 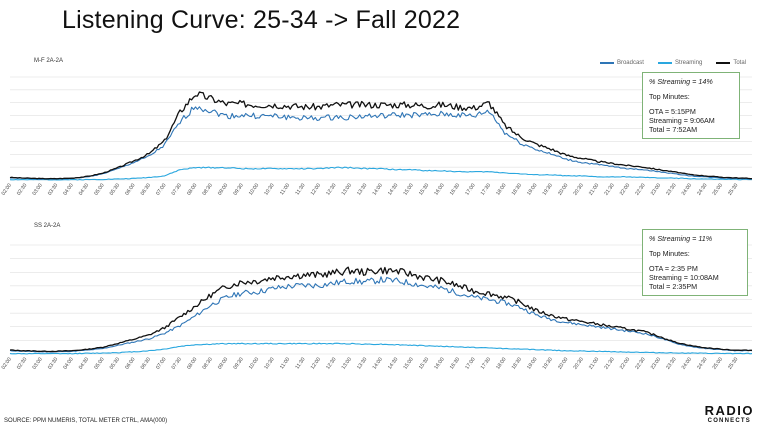 What do you see at coordinates (177, 190) in the screenshot?
I see `x-tick-label: 07:30` at bounding box center [177, 190].